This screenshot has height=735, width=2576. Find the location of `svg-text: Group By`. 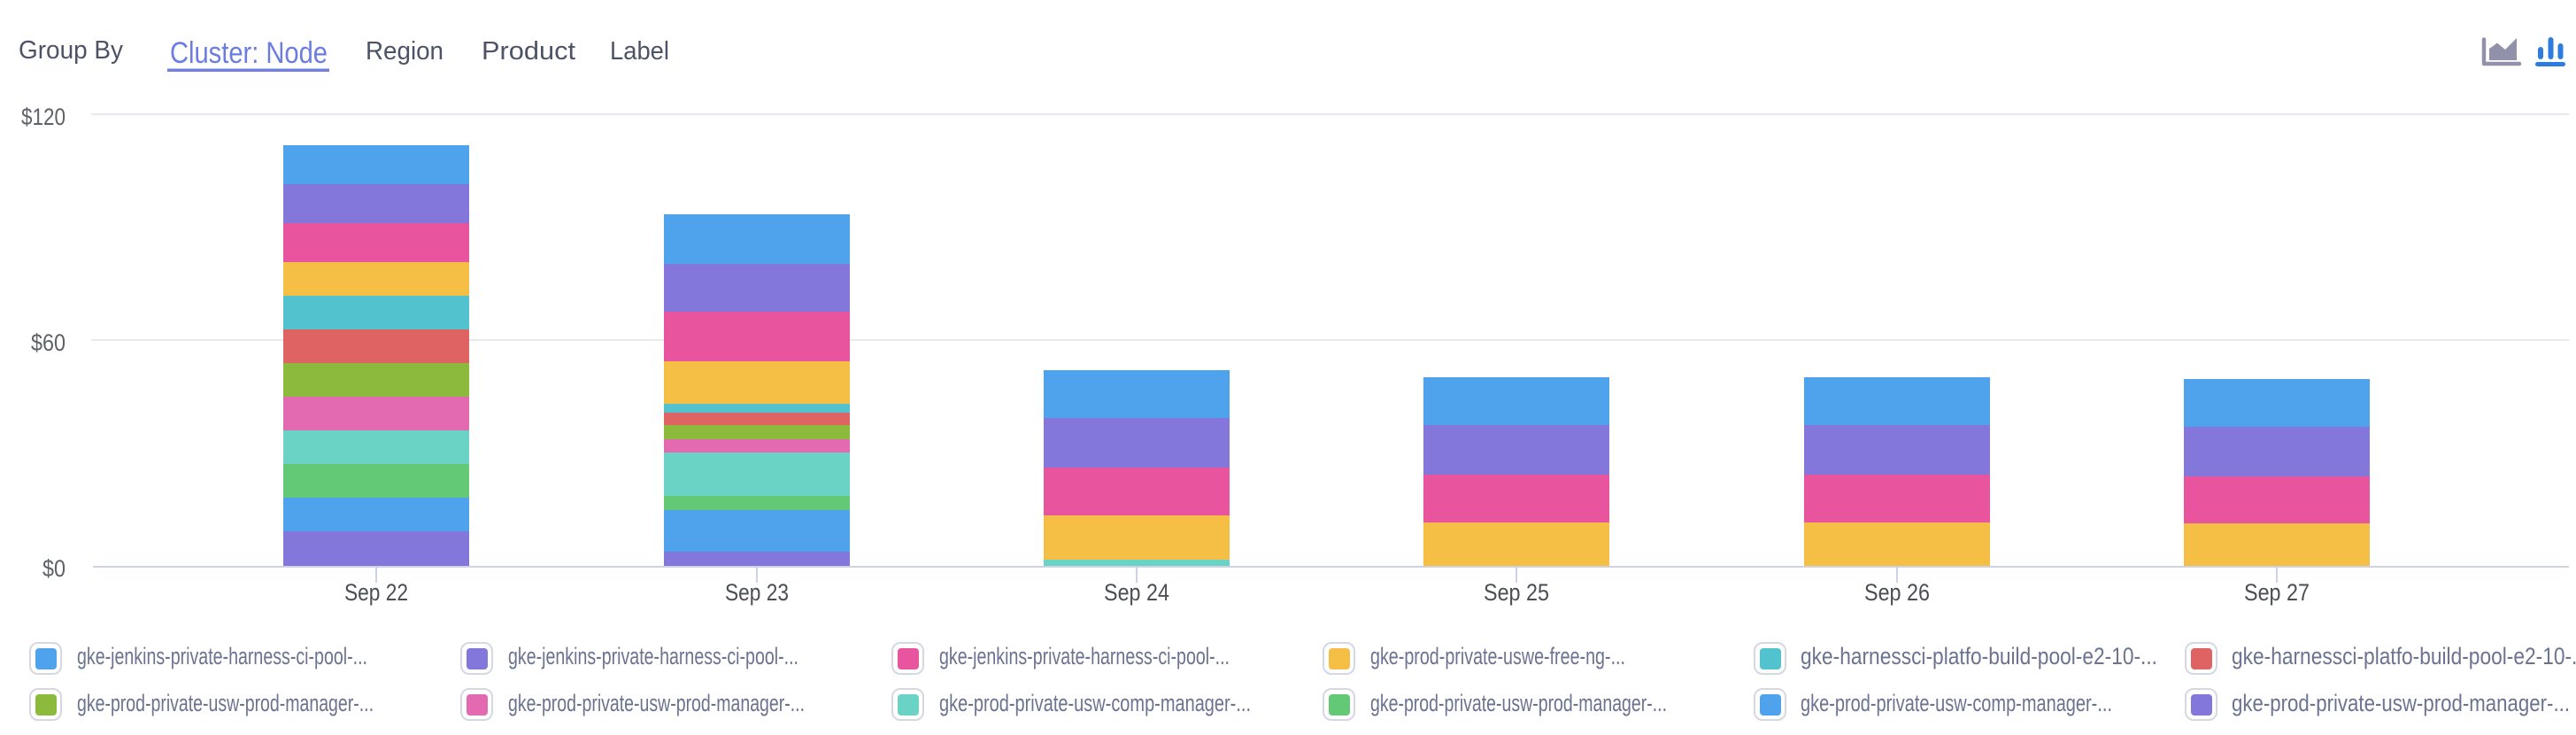

svg-text: Group By is located at coordinates (71, 50).